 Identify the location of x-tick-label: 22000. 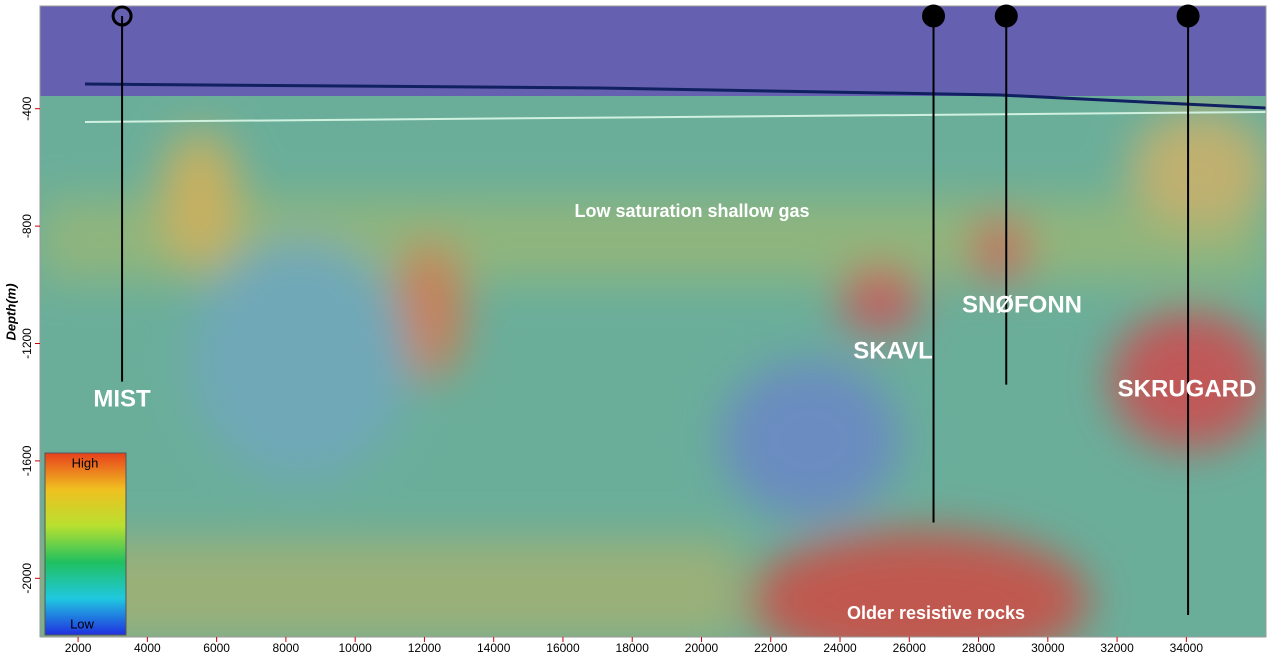
(771, 648).